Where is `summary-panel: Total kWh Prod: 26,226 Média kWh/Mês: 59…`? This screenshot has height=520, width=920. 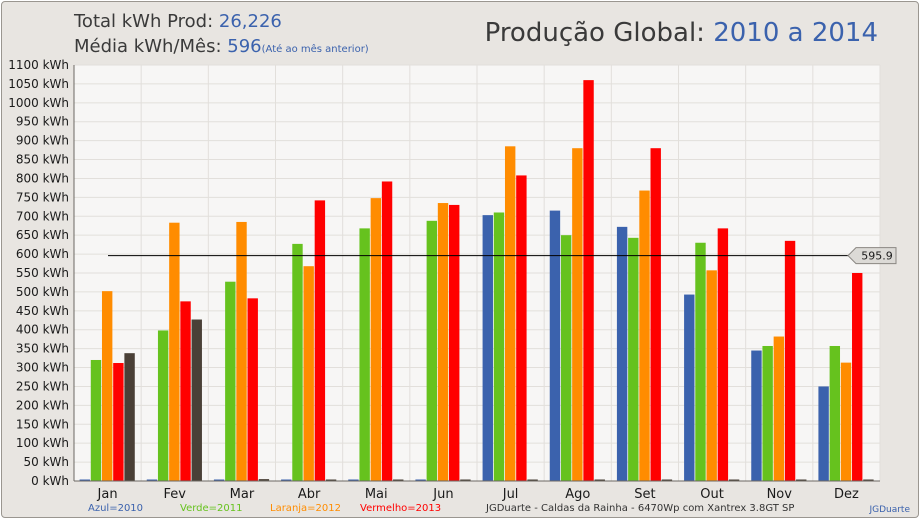
summary-panel: Total kWh Prod: 26,226 Média kWh/Mês: 59… is located at coordinates (221, 35).